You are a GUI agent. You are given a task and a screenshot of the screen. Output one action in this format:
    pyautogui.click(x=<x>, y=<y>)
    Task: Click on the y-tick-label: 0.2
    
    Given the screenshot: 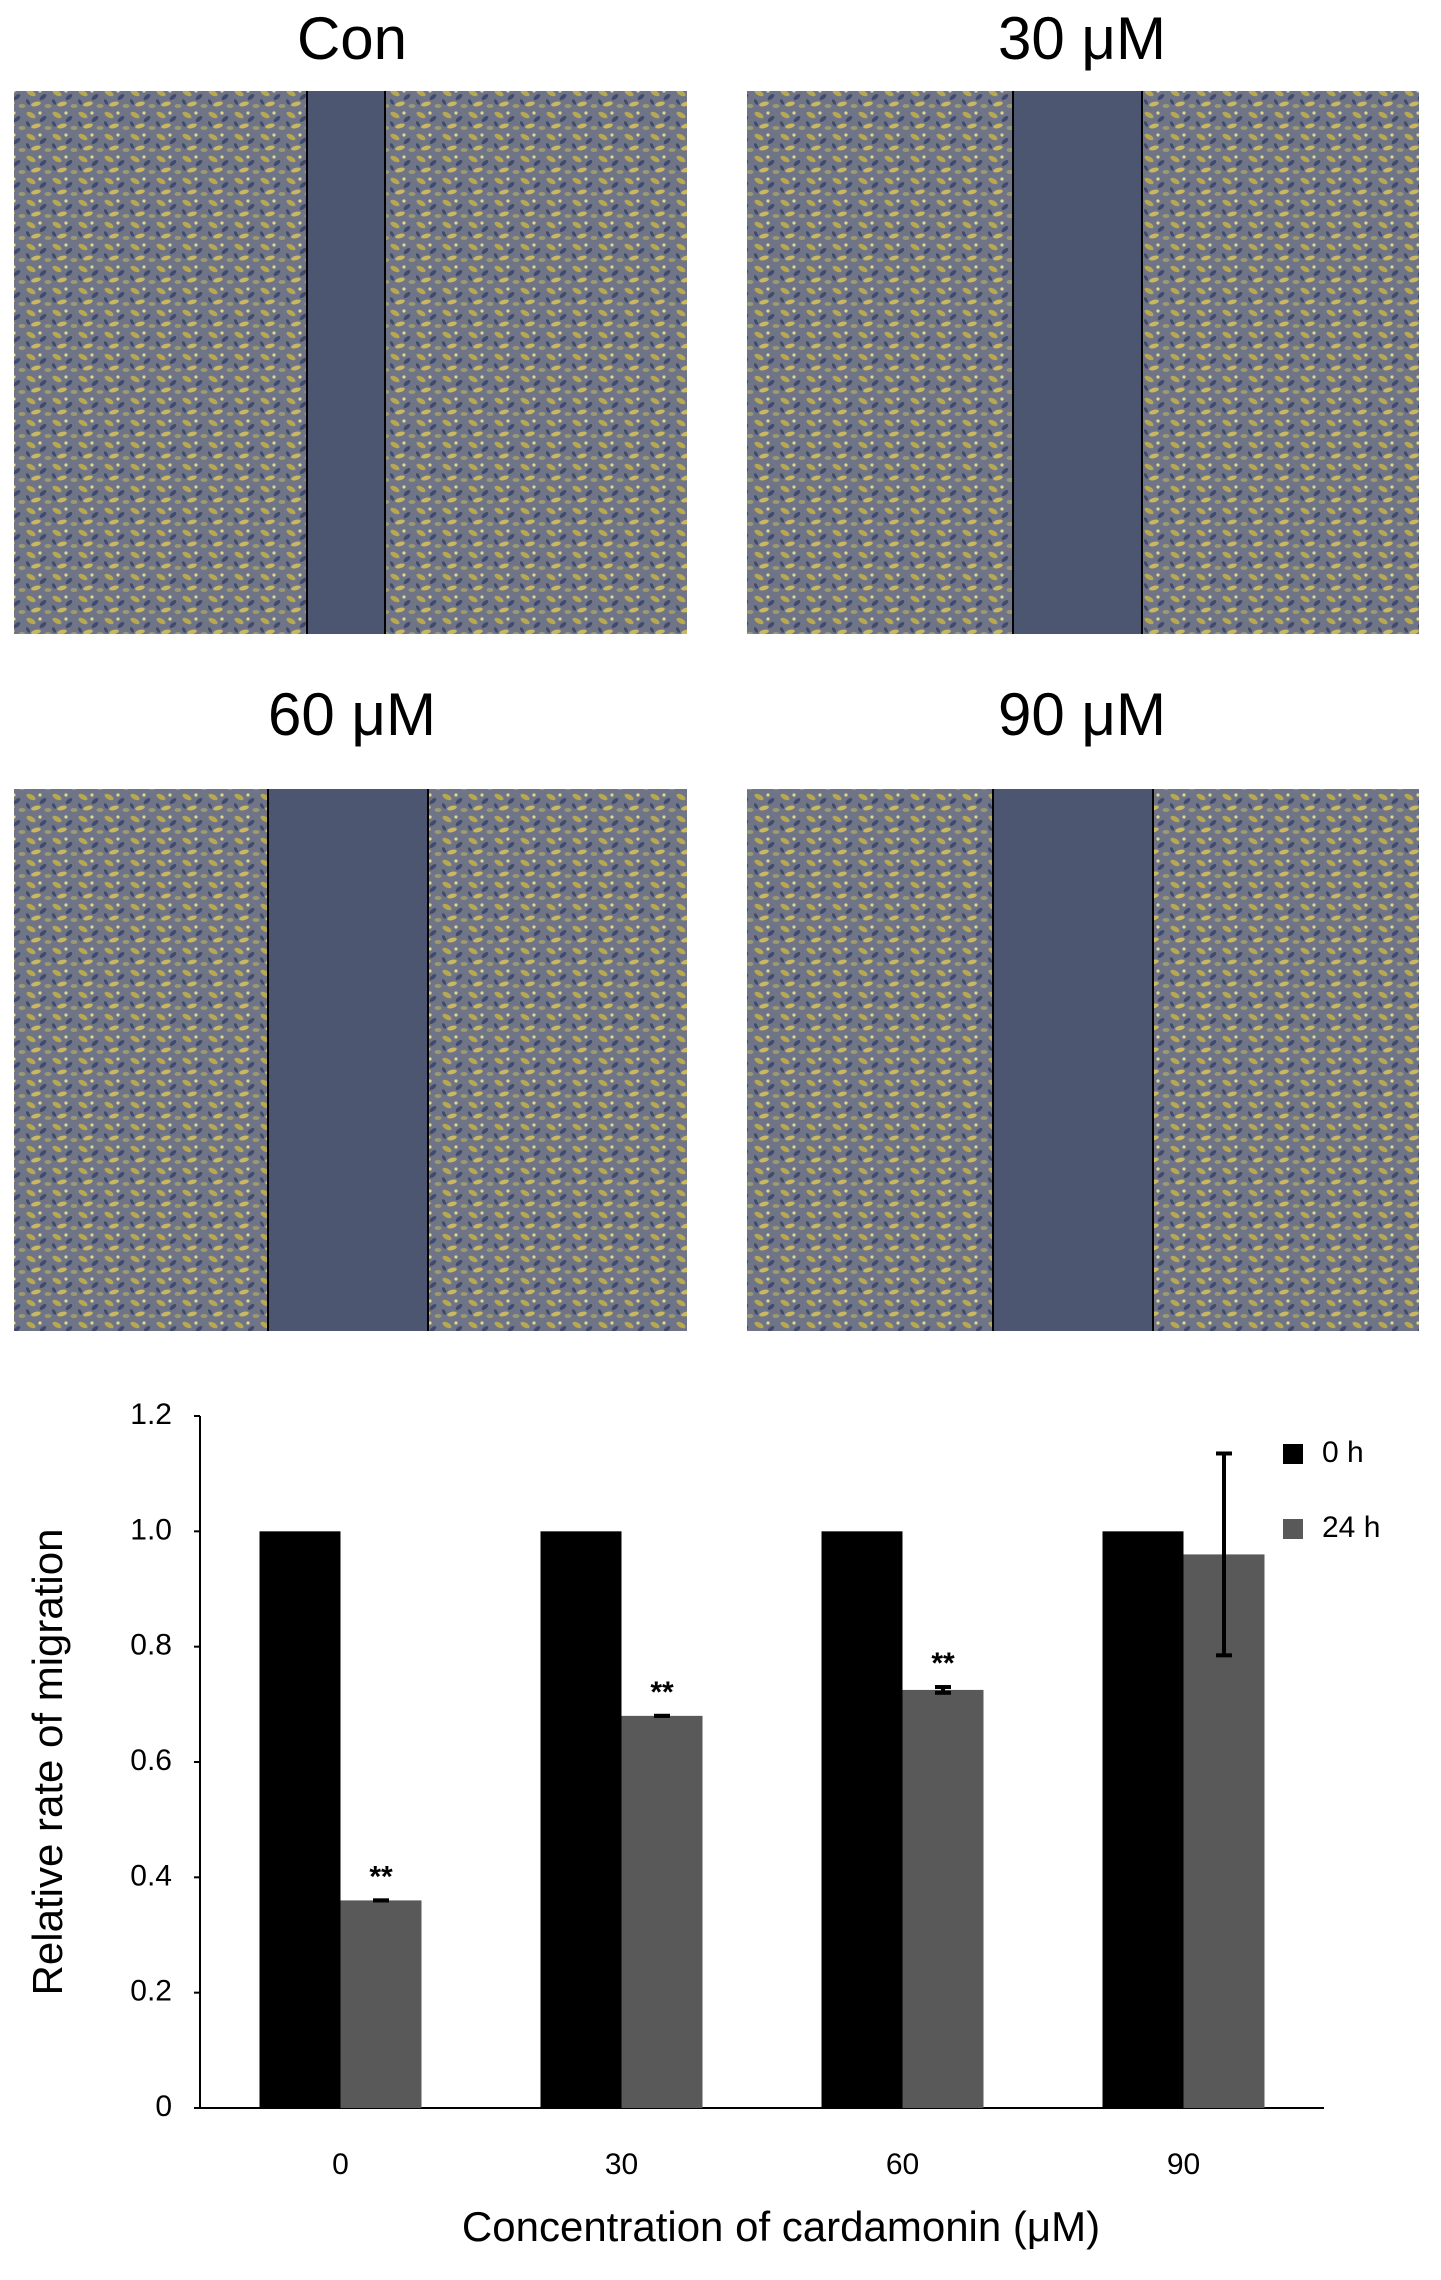 What is the action you would take?
    pyautogui.click(x=151, y=1991)
    